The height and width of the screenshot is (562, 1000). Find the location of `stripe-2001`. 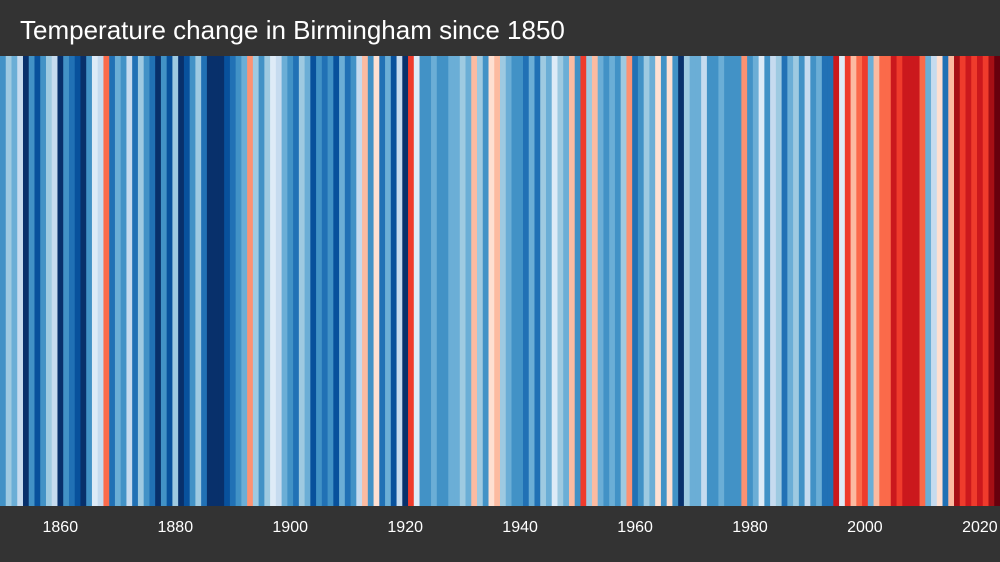

stripe-2001 is located at coordinates (870, 281).